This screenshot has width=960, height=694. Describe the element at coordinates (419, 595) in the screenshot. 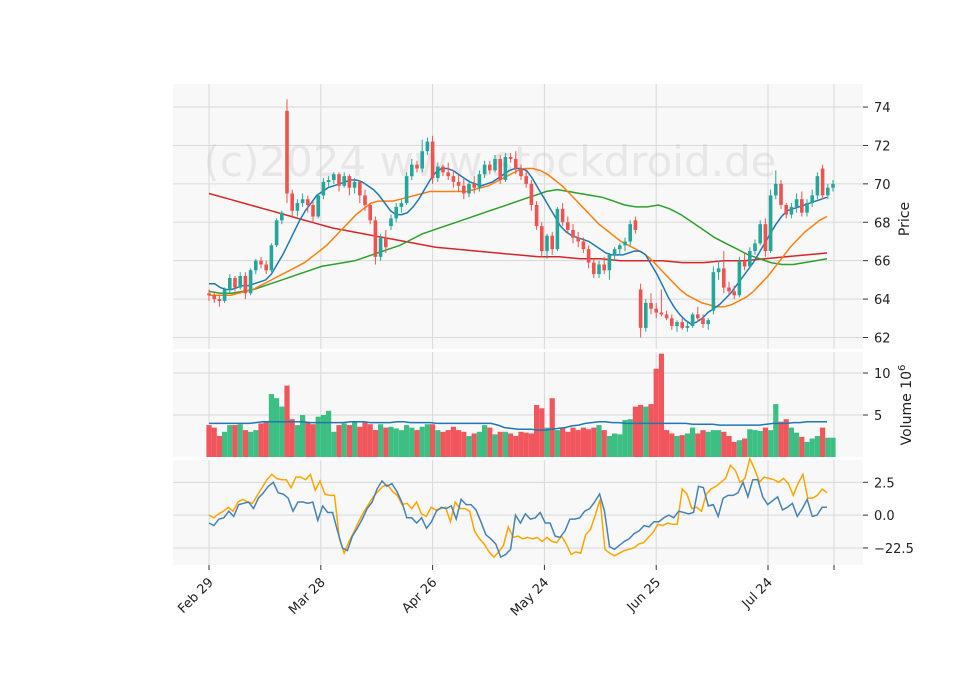

I see `date-tick-label: Apr 26` at that location.